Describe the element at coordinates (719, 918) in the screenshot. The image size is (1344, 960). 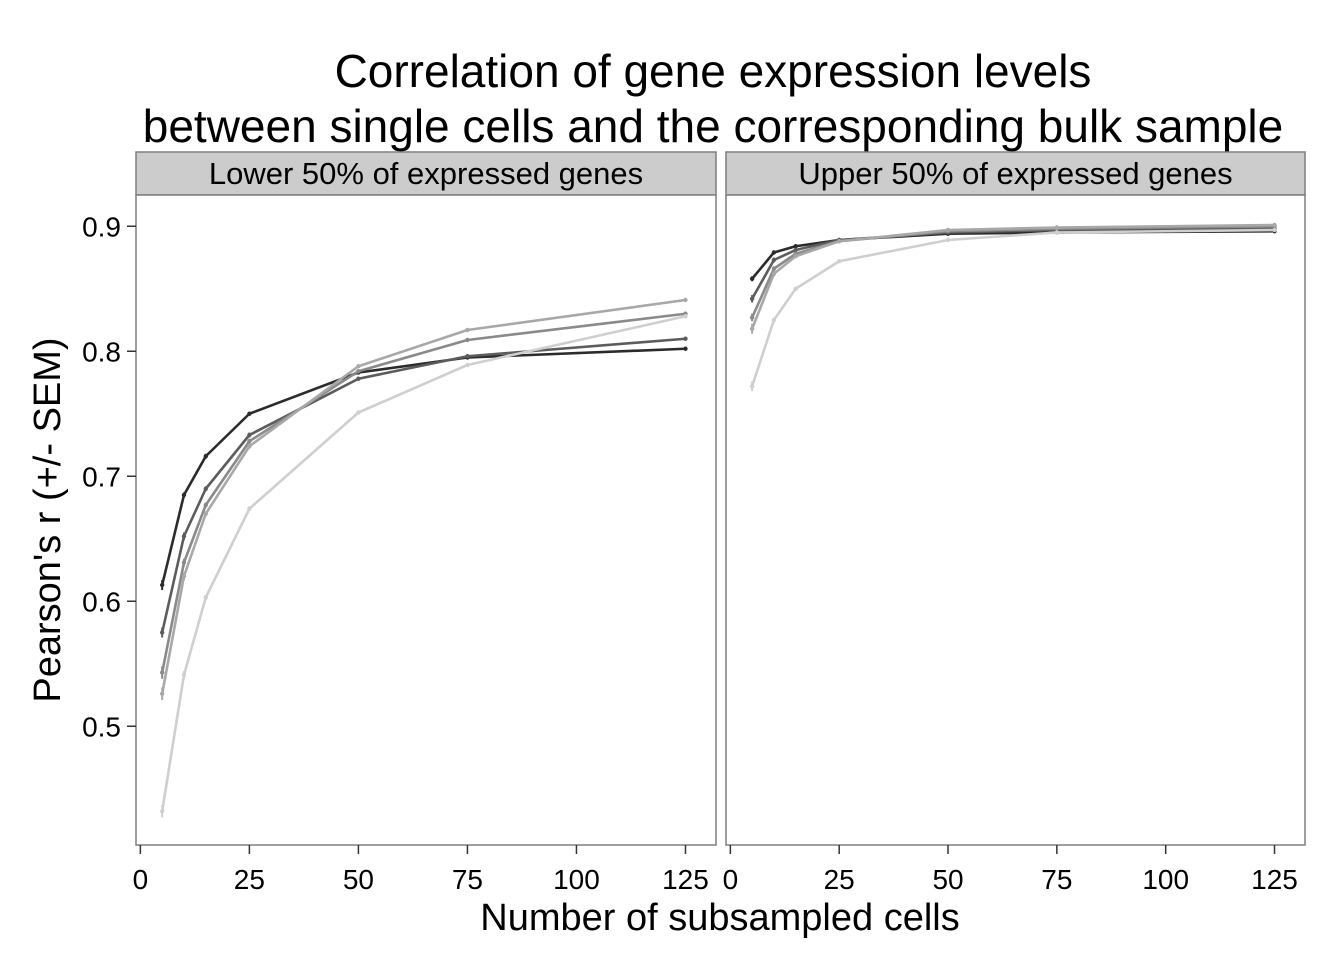
I see `x-axis-title: Number of subsampled cells` at that location.